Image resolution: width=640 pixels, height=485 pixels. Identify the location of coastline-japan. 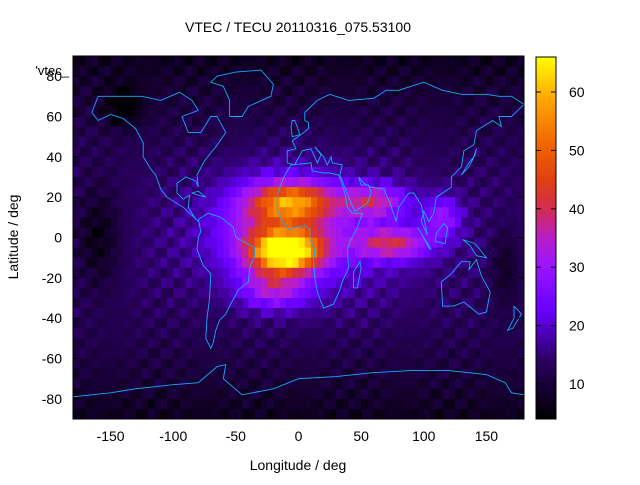
(469, 162).